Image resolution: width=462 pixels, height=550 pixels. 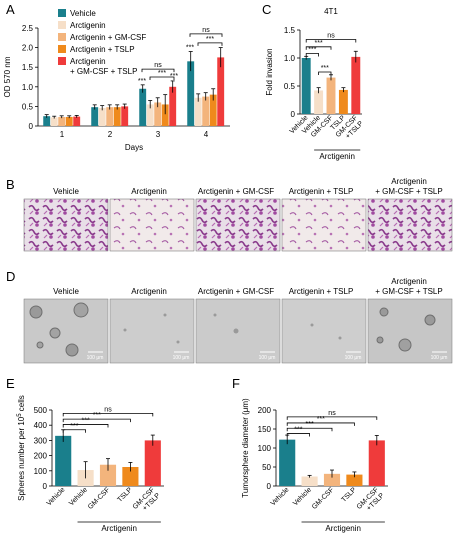 What do you see at coordinates (410, 225) in the screenshot?
I see `invasion-image-both` at bounding box center [410, 225].